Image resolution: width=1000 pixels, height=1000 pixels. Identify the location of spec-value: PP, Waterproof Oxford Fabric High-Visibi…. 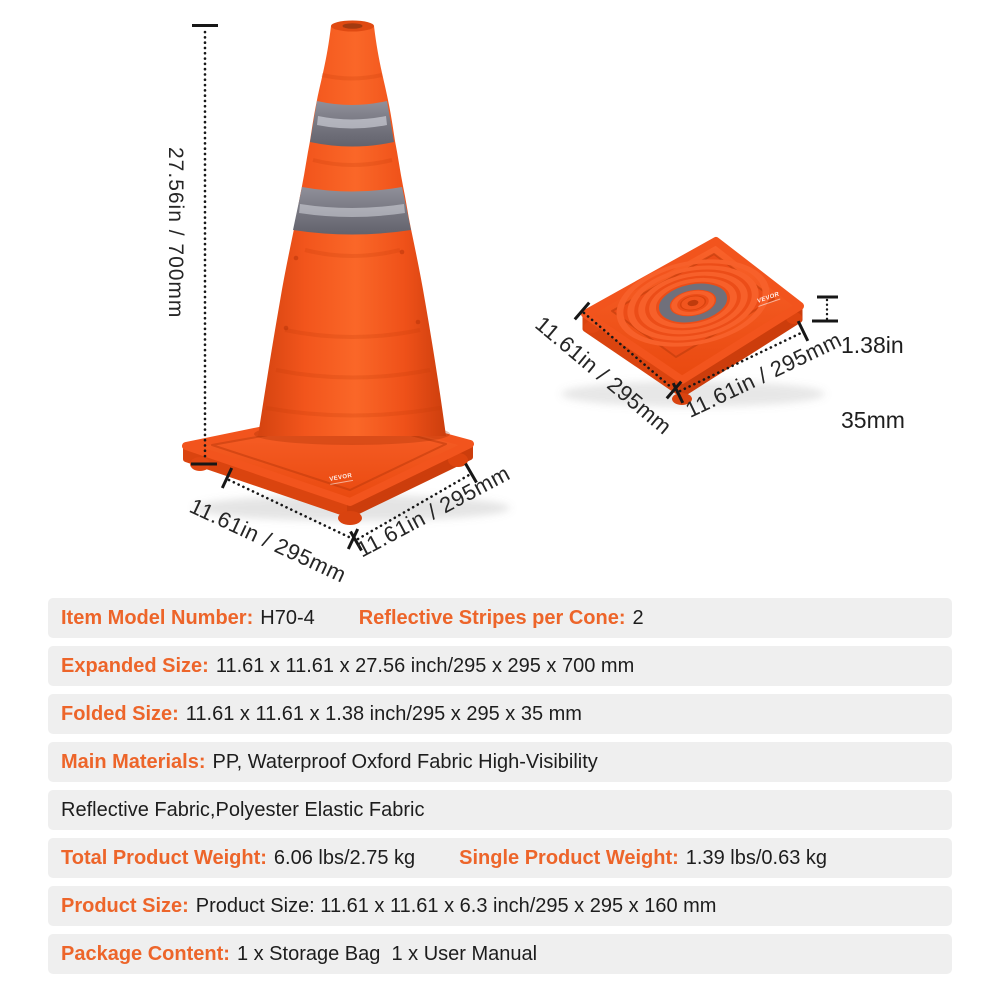
(405, 761).